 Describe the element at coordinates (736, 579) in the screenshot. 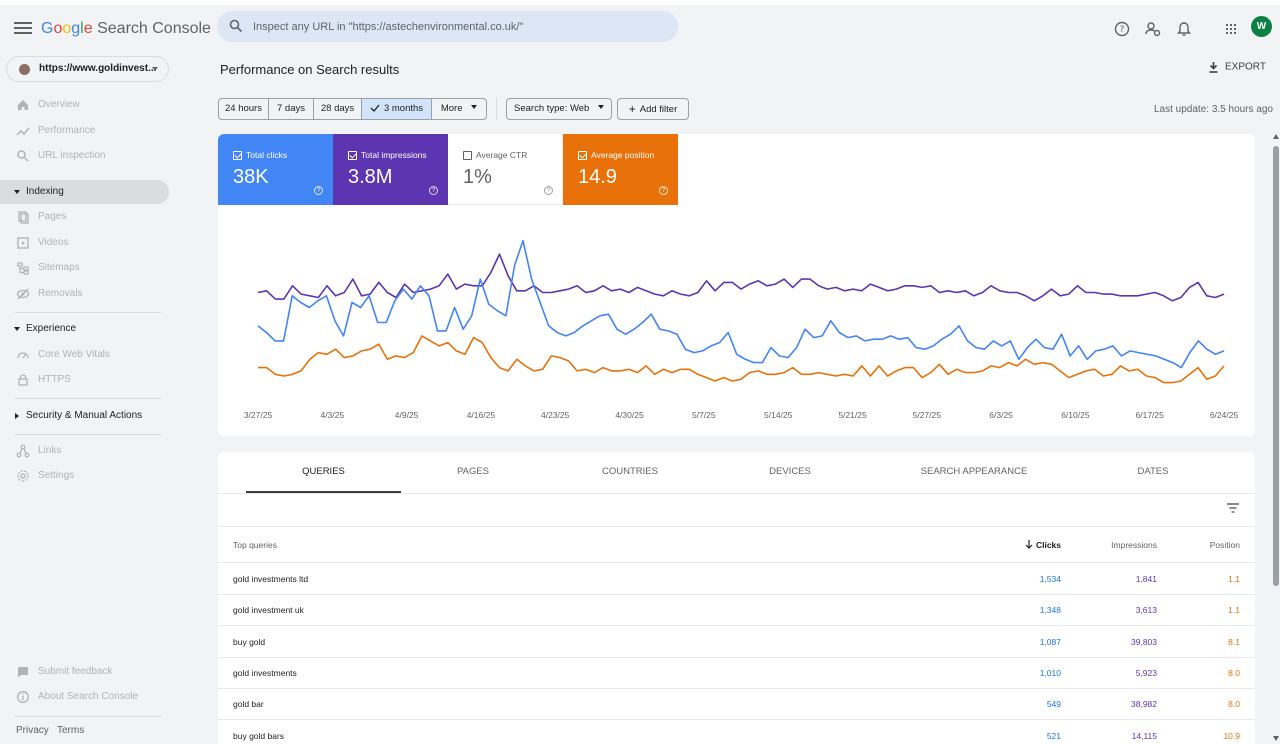

I see `table-row: gold investments ltd 1,534 1,841 1.1` at that location.